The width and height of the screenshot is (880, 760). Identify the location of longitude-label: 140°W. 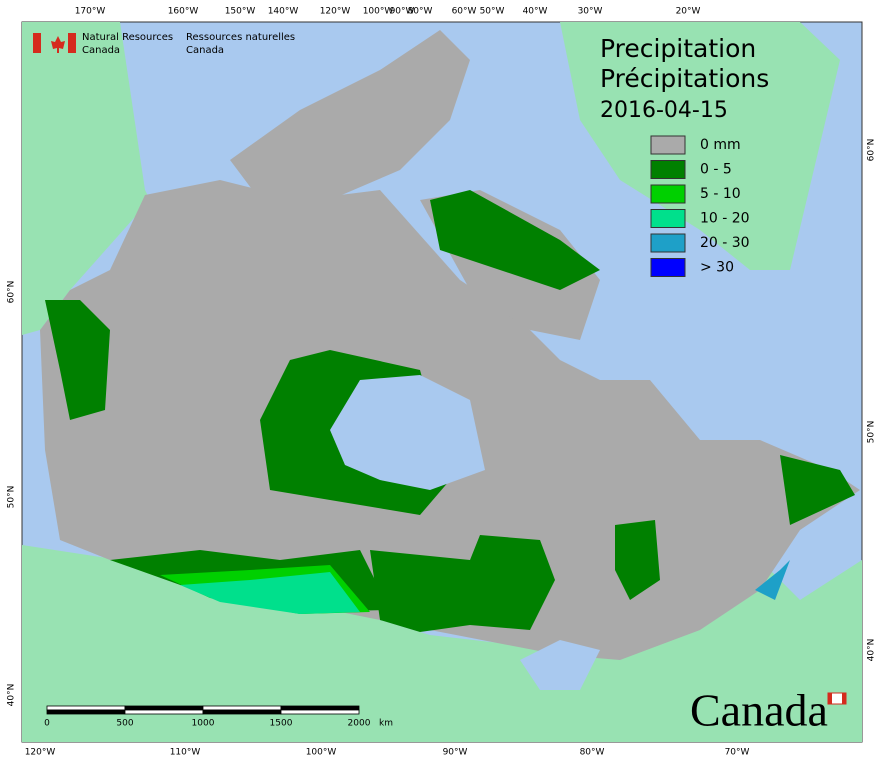
(283, 12).